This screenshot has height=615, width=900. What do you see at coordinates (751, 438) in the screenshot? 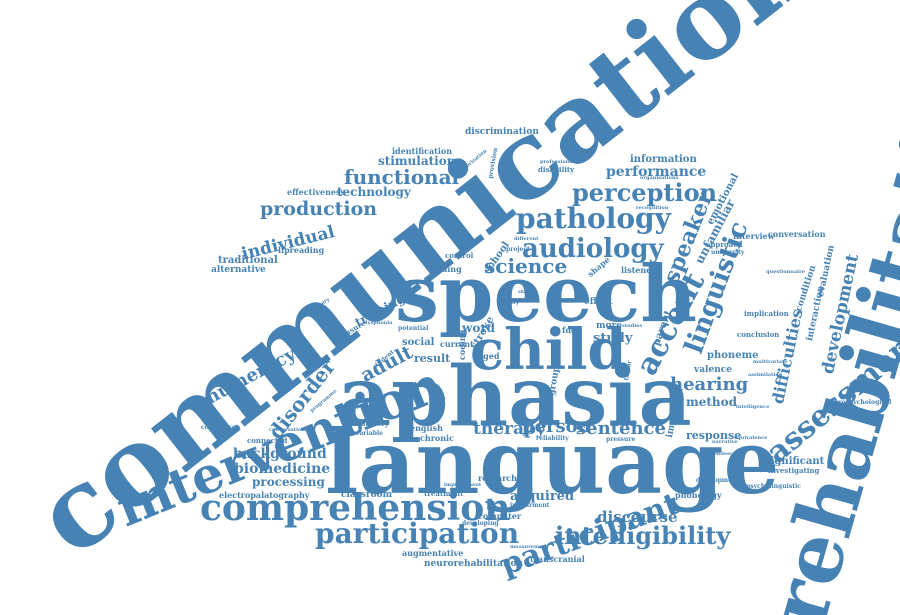
I see `word-equivalence: equivalence` at bounding box center [751, 438].